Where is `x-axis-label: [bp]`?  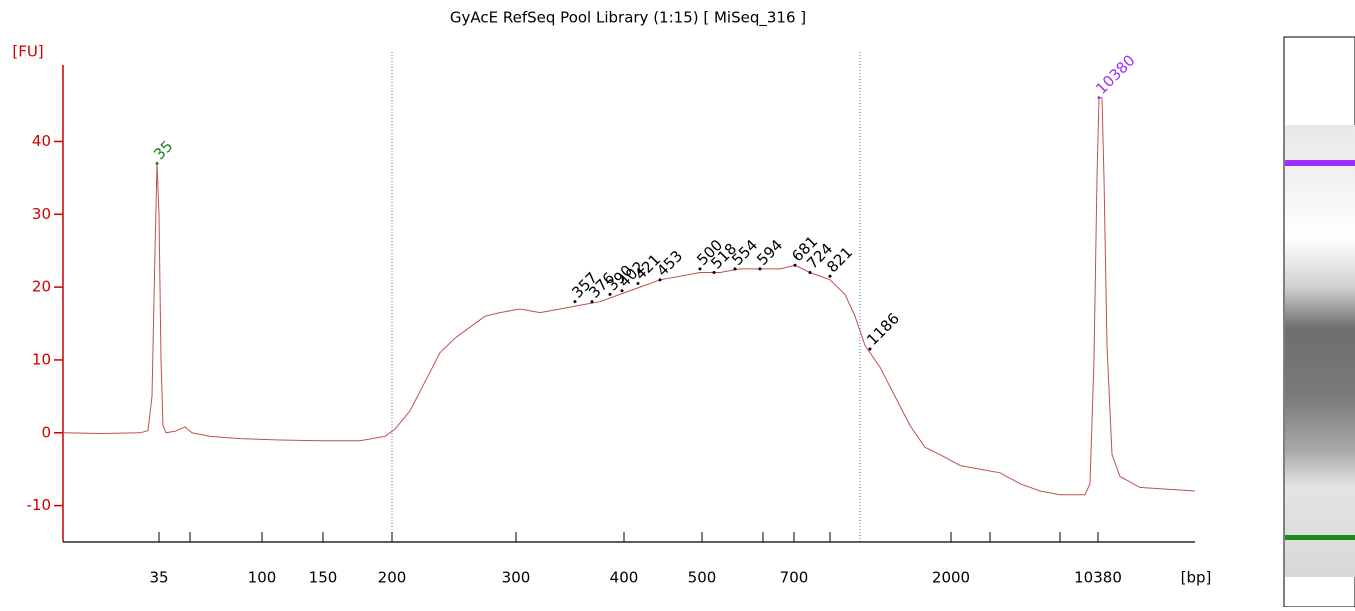
x-axis-label: [bp] is located at coordinates (1196, 578).